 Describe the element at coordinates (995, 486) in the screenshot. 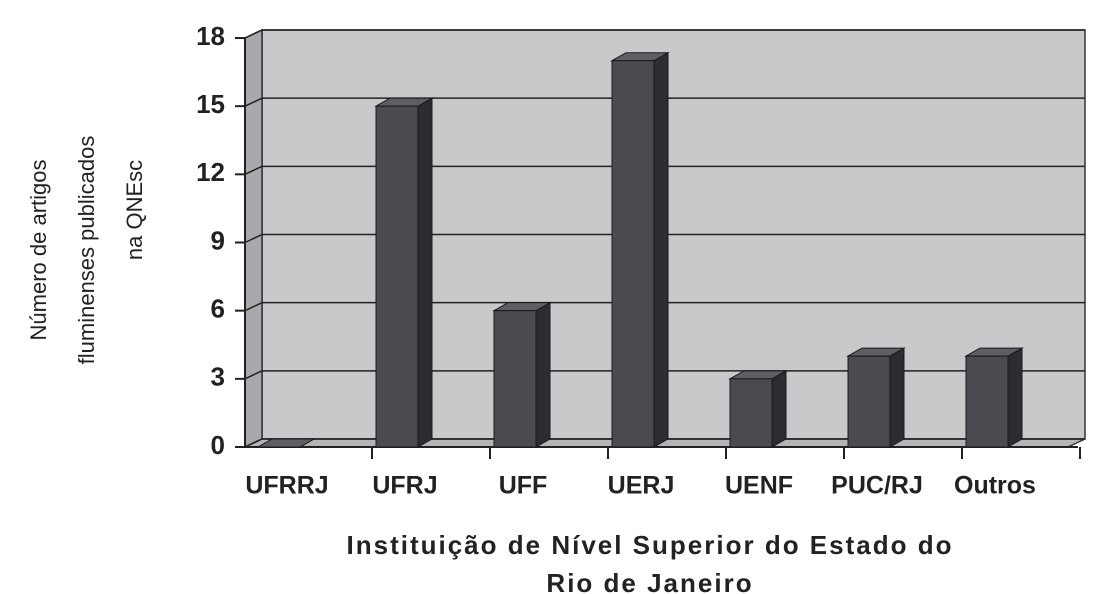

I see `x-tick-label: Outros` at that location.